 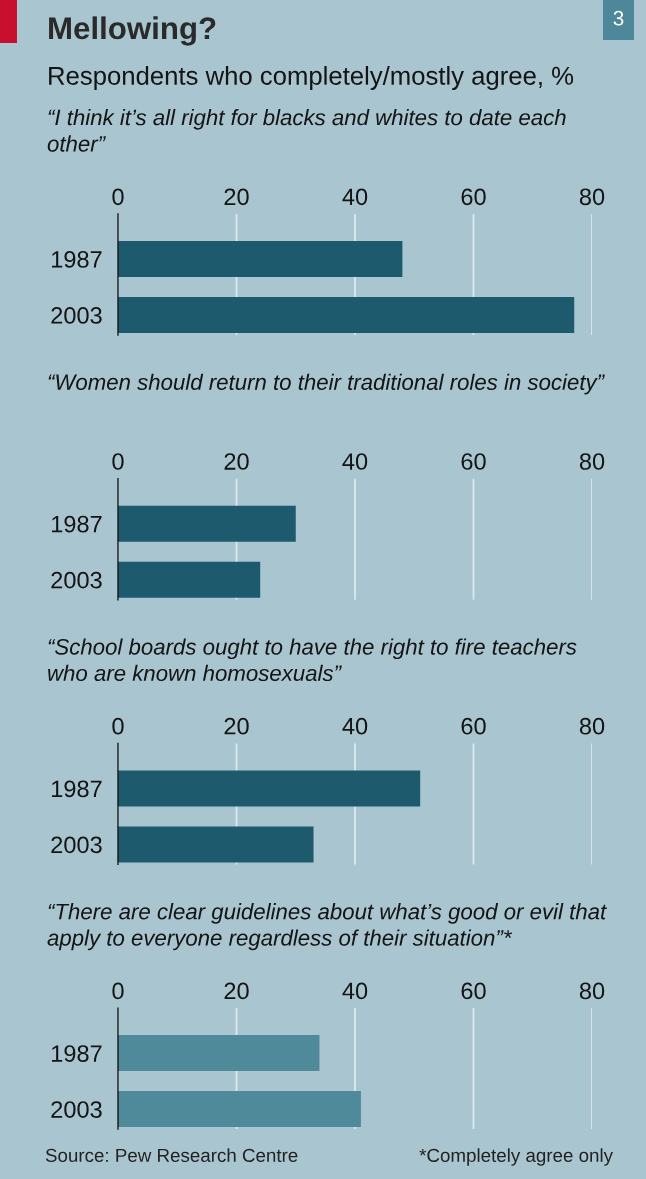 What do you see at coordinates (618, 18) in the screenshot?
I see `text: 3` at bounding box center [618, 18].